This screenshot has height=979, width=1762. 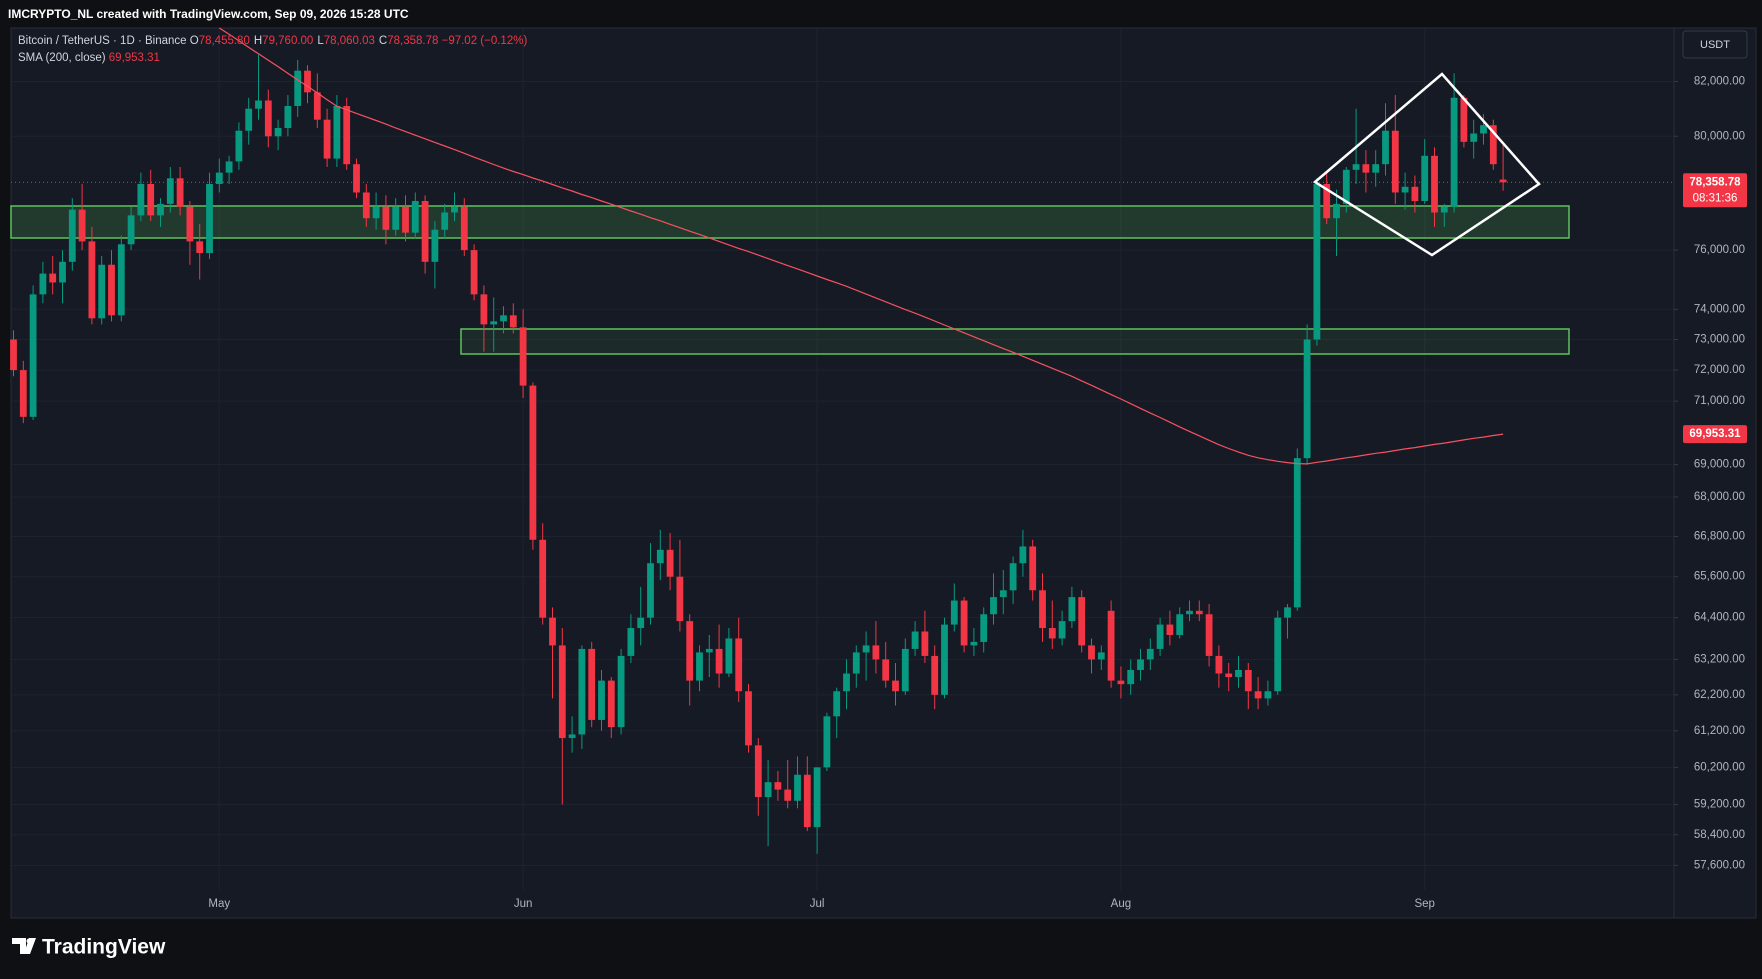 What do you see at coordinates (349, 41) in the screenshot?
I see `ohlc-value: 78,060.03` at bounding box center [349, 41].